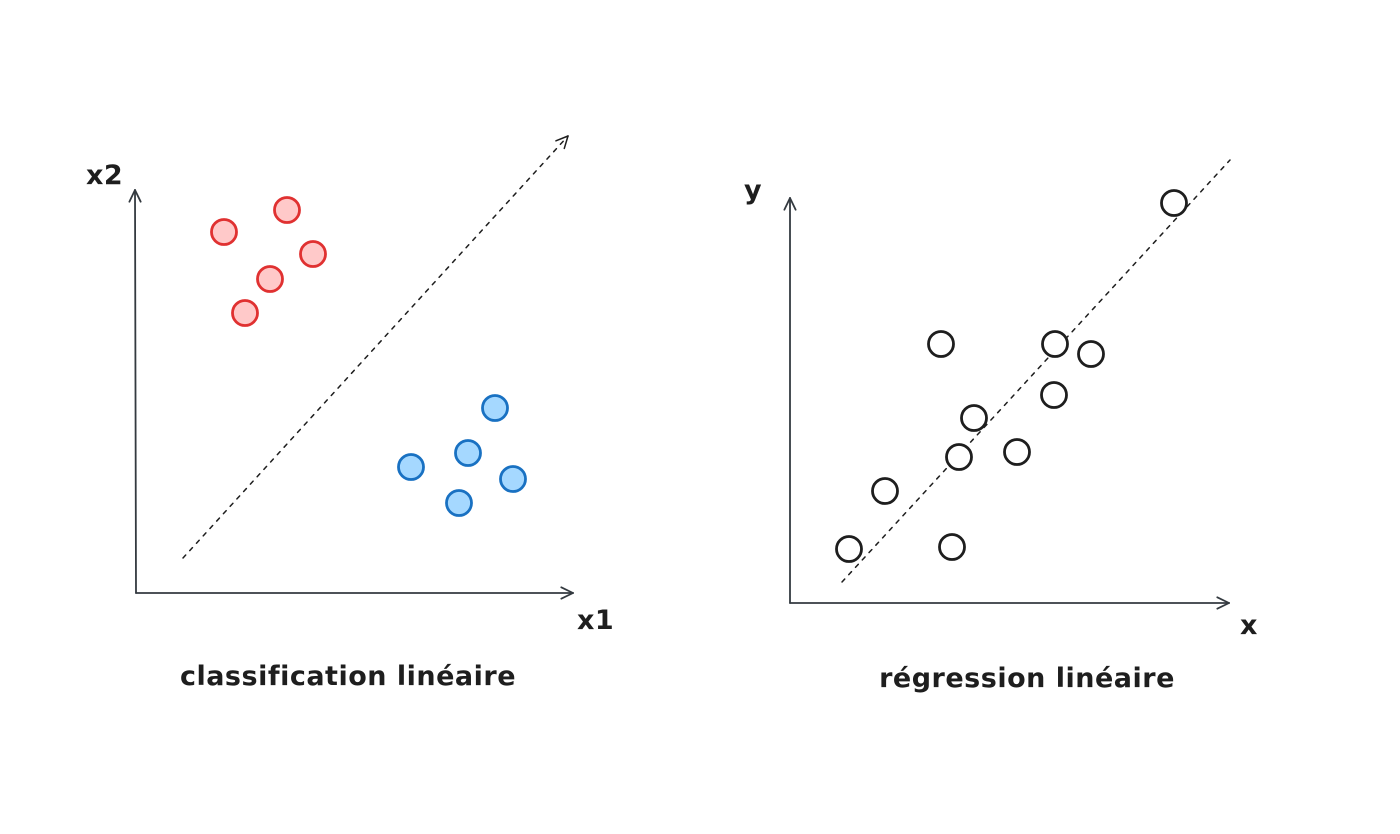 Image resolution: width=1400 pixels, height=834 pixels. I want to click on classification-caption: classification linéaire, so click(348, 676).